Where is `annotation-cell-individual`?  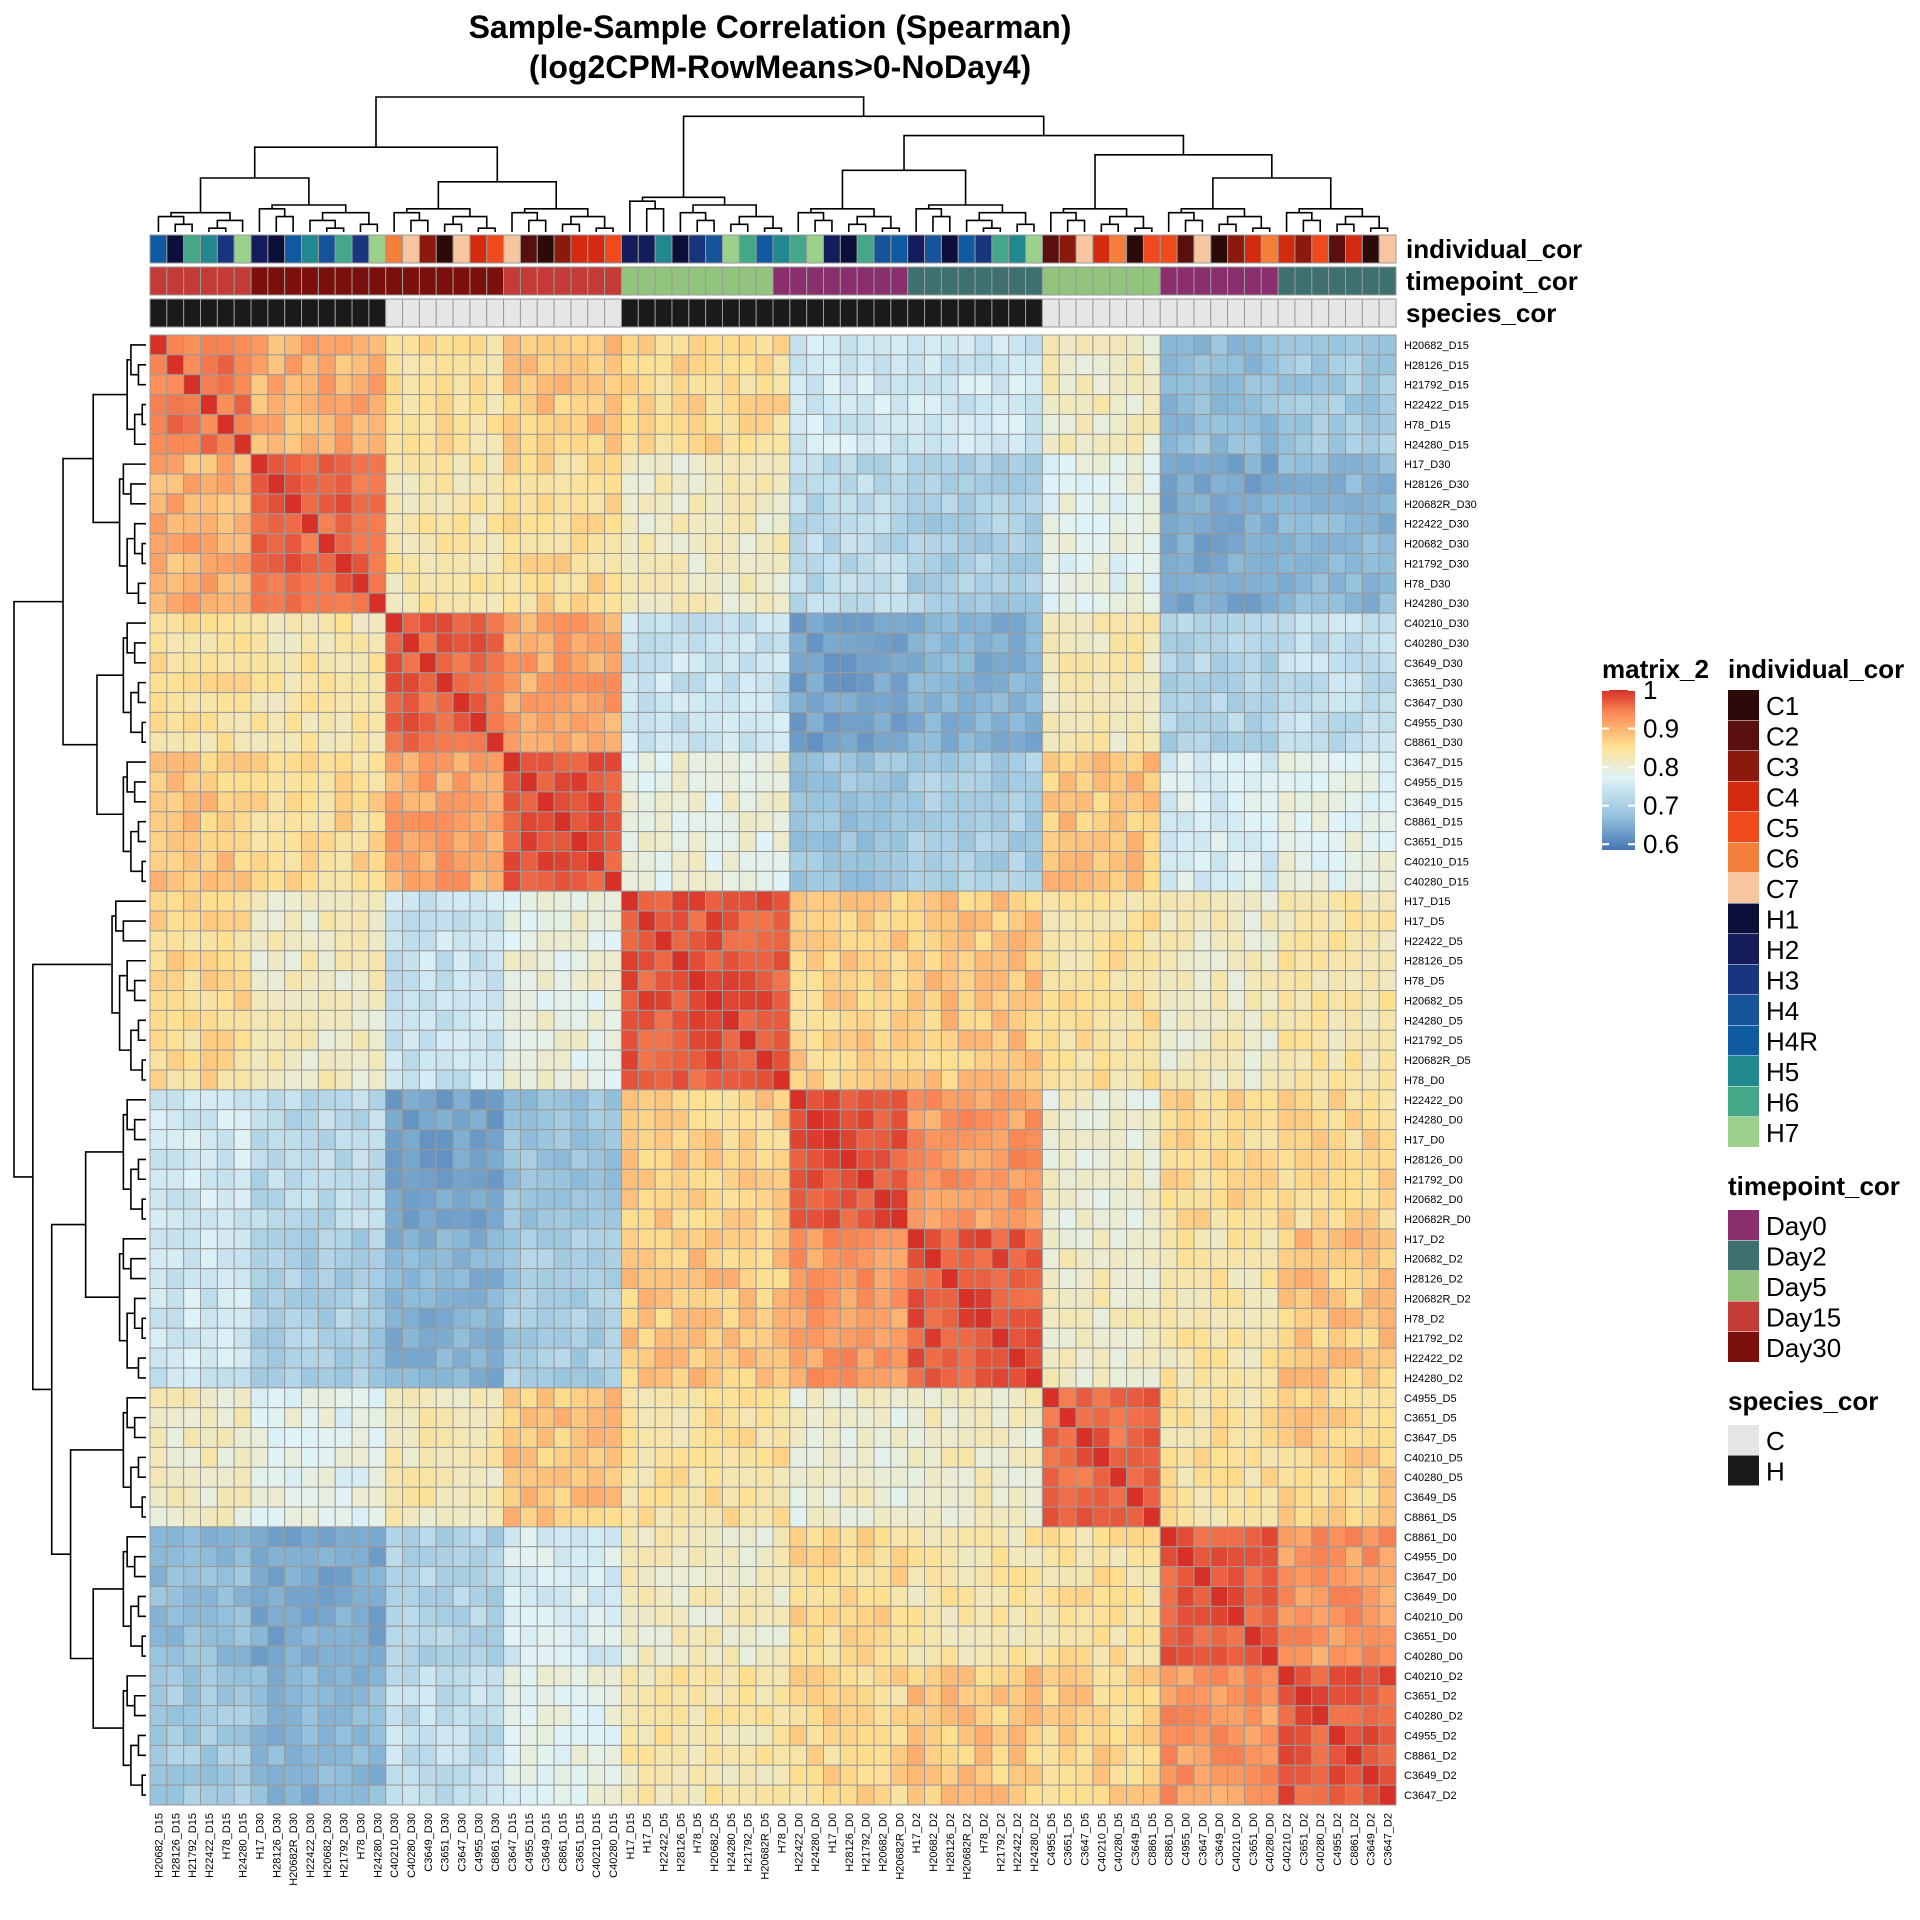
annotation-cell-individual is located at coordinates (545, 249).